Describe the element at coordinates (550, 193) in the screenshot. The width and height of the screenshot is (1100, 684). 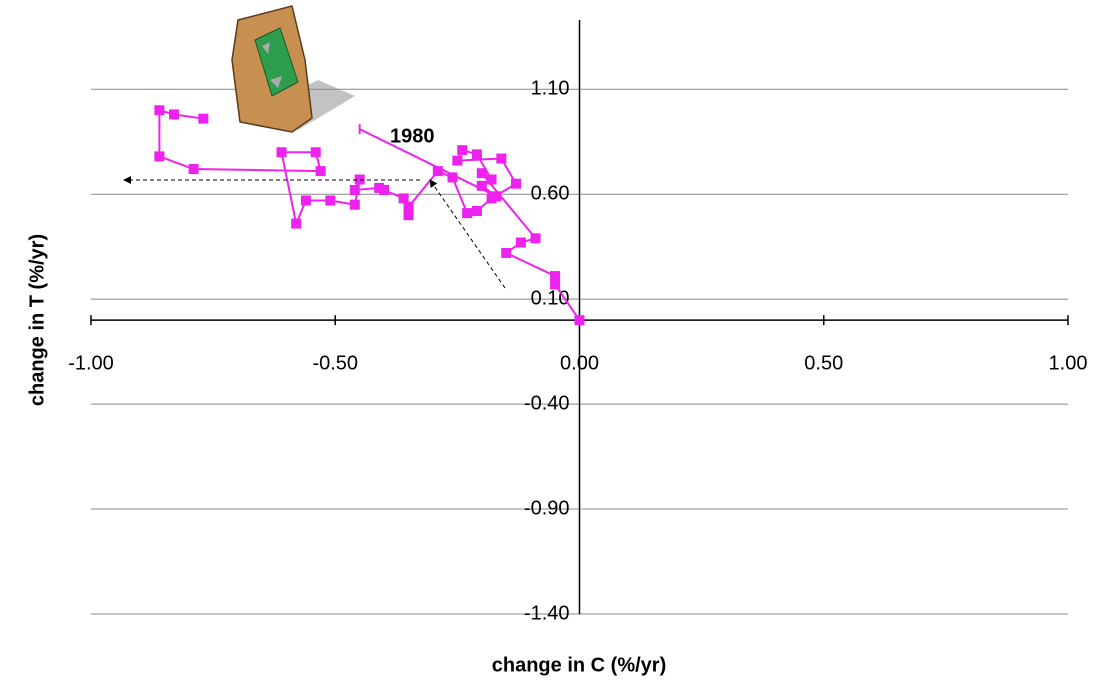
I see `y-tick-label: 0.60` at that location.